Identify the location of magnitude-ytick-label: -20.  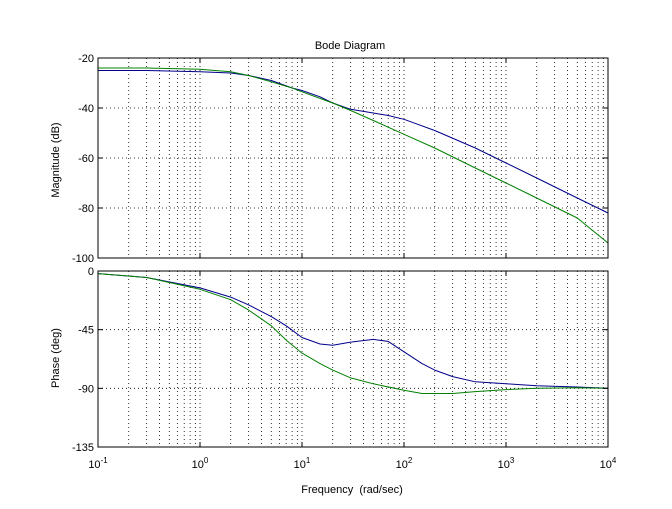
(86, 59).